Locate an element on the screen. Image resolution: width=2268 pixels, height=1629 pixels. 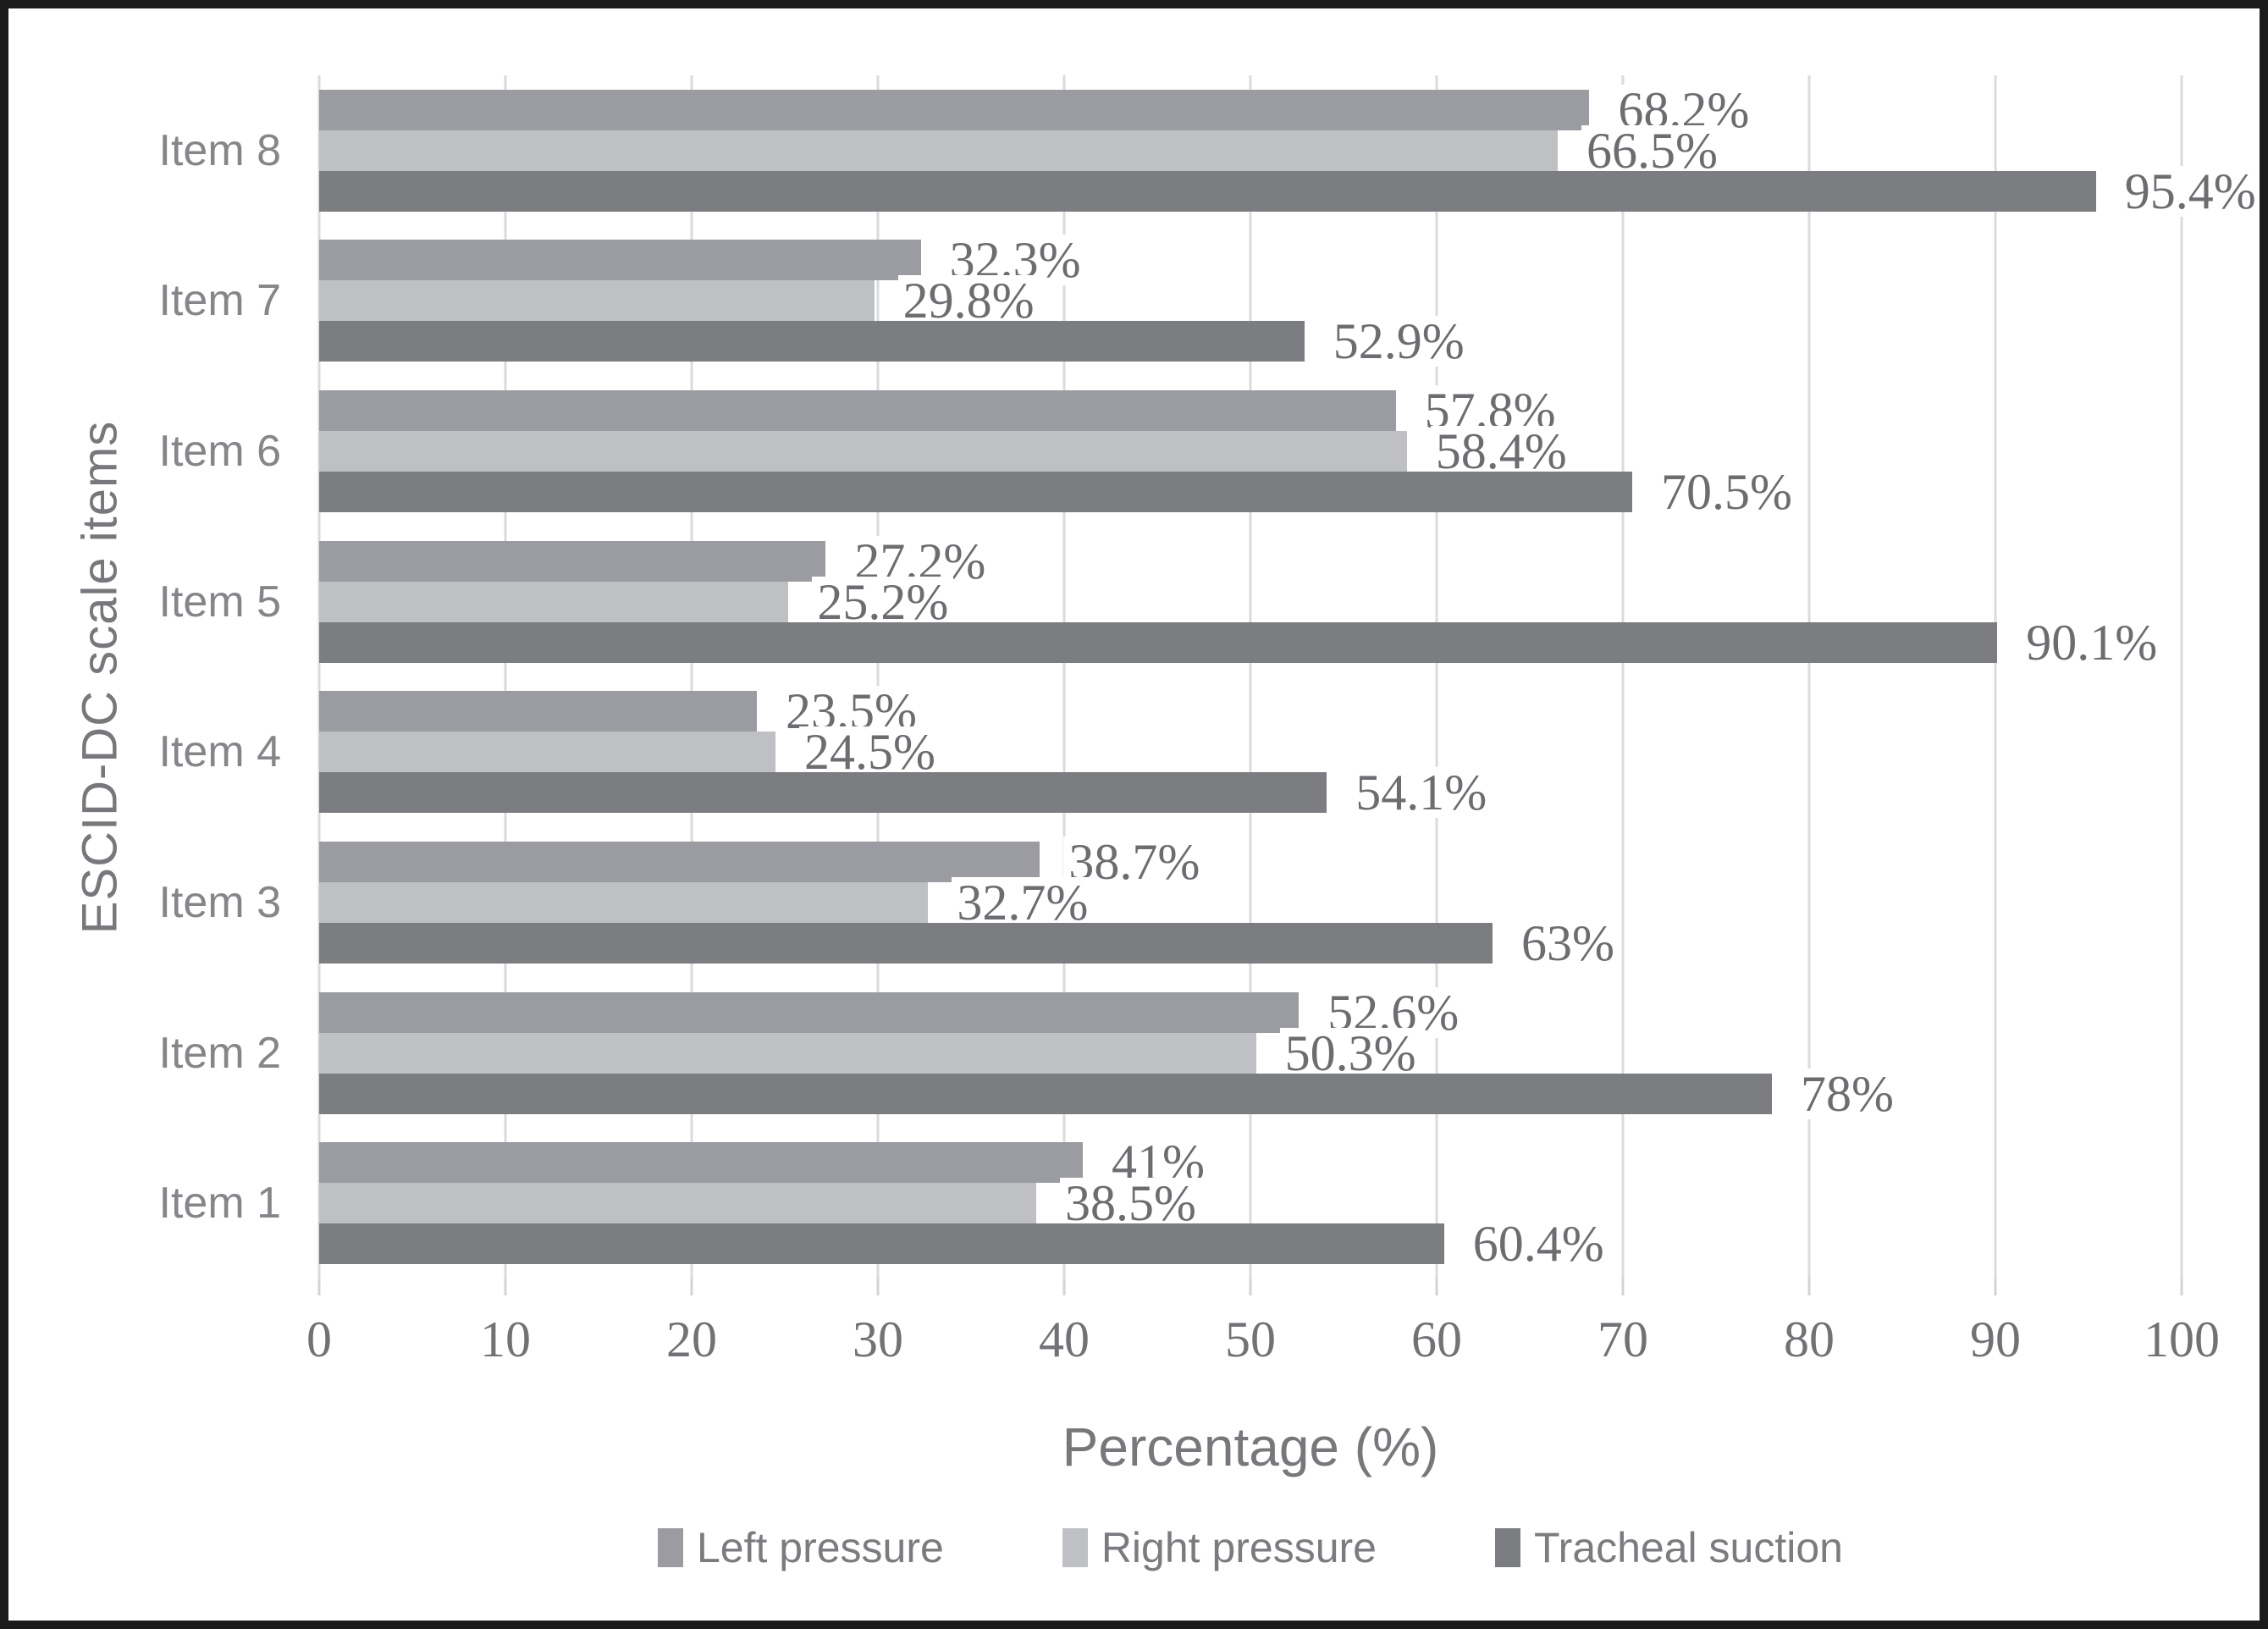
bar-group-item-7: 32.3% 29.8% 52.9% is located at coordinates (1250, 302).